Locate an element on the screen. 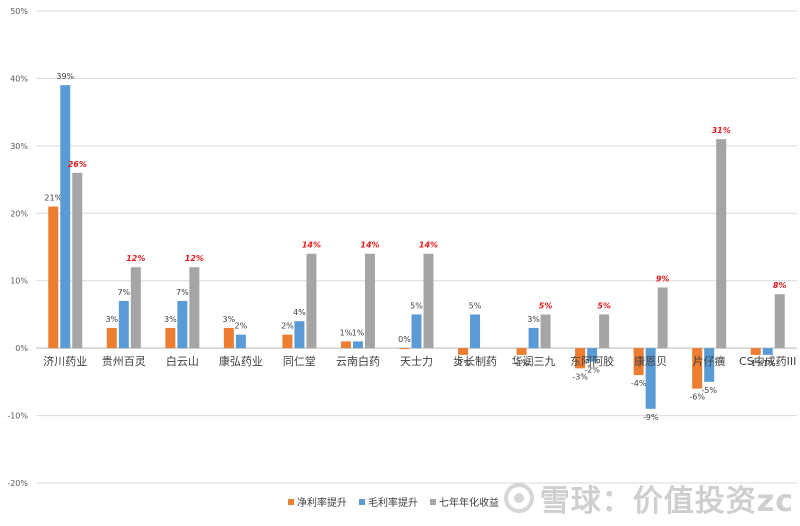 The image size is (800, 526). x-tick-label: 同仁堂 is located at coordinates (299, 361).